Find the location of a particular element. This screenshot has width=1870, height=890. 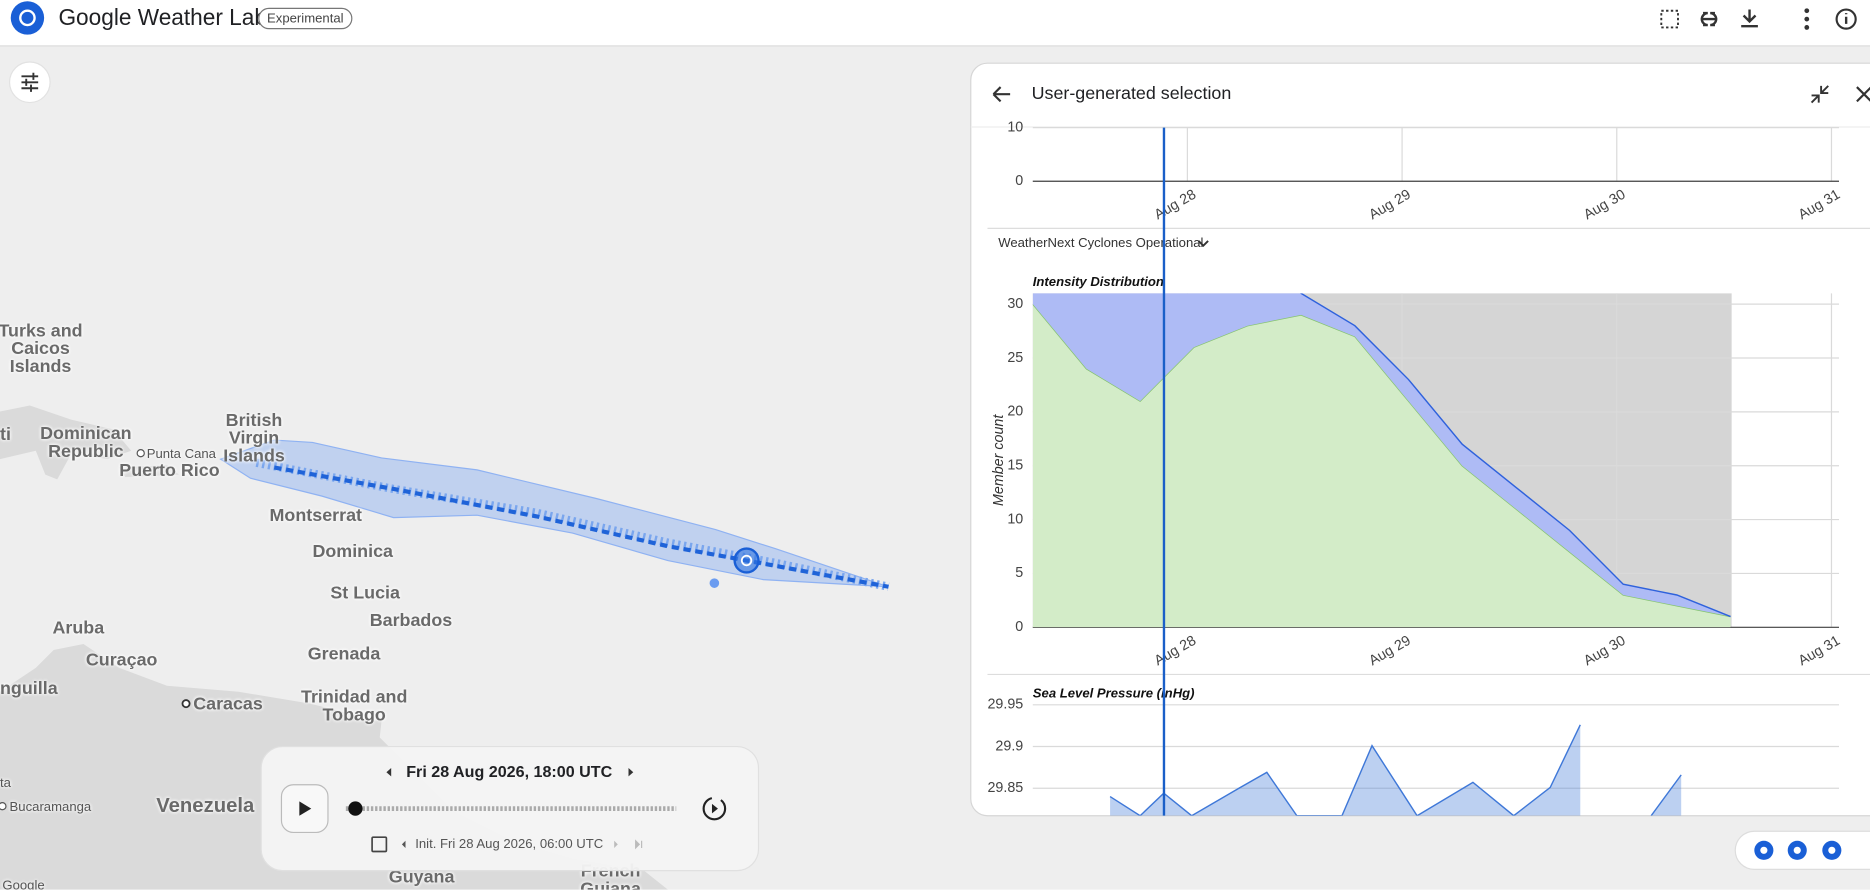

loop-icon is located at coordinates (714, 808).